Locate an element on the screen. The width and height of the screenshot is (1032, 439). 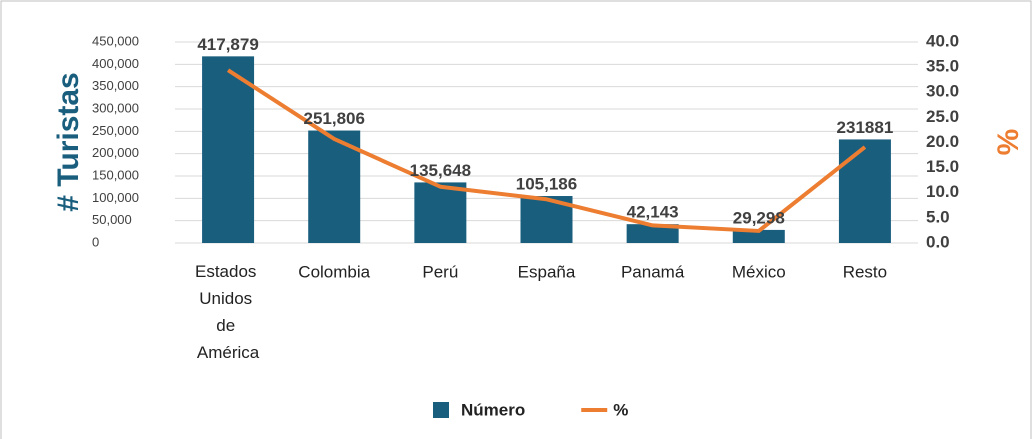
x-tick-label: Colombia is located at coordinates (334, 271).